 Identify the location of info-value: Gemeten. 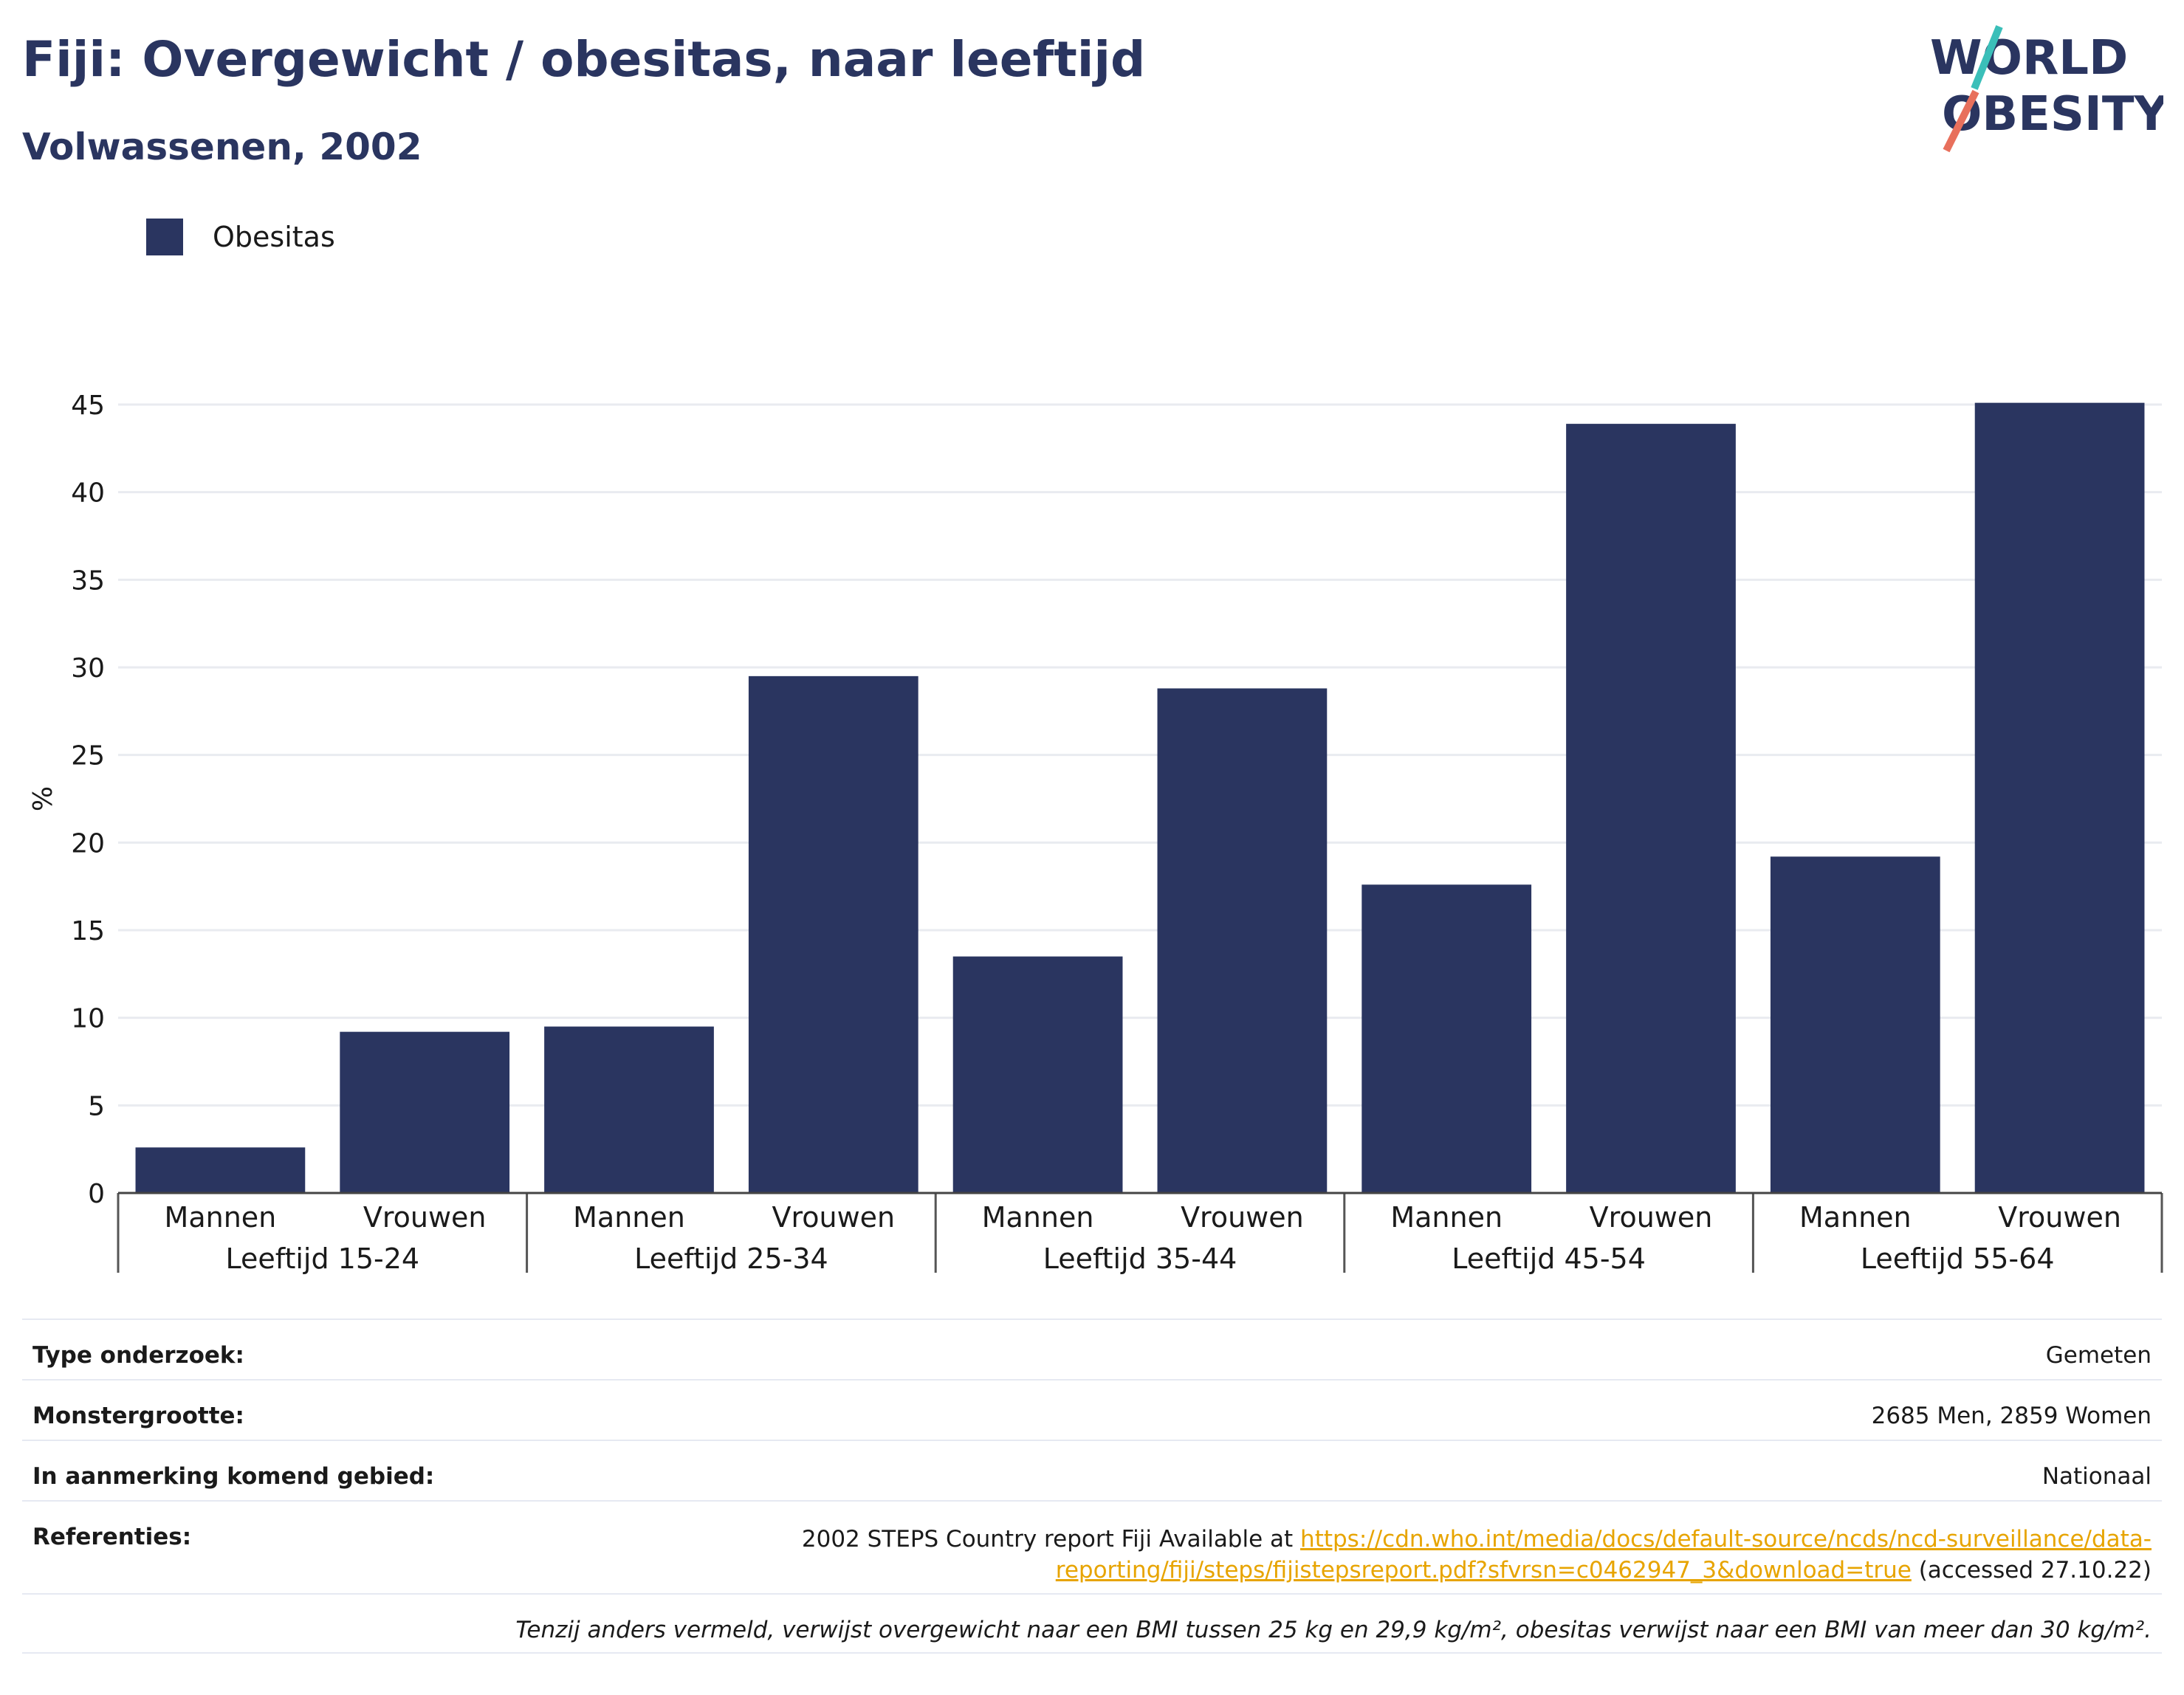
(2099, 1355).